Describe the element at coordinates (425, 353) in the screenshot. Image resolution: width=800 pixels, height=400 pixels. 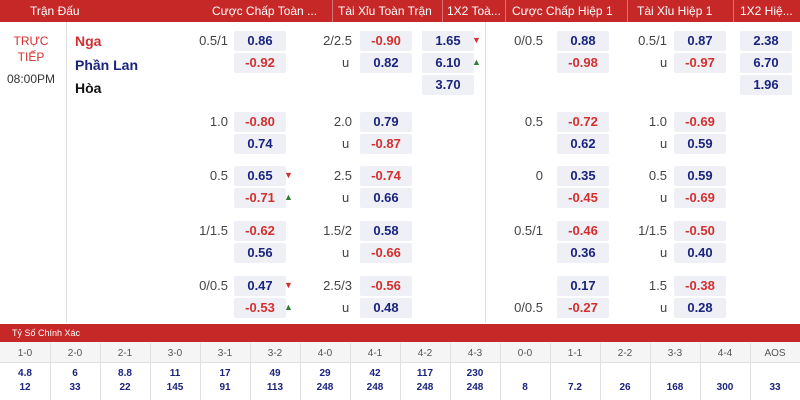
I see `score-label: 4-2` at that location.